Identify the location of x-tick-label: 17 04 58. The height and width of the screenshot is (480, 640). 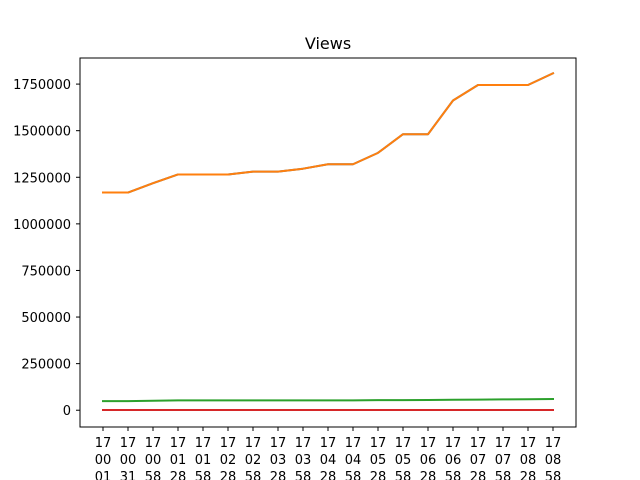
(353, 458).